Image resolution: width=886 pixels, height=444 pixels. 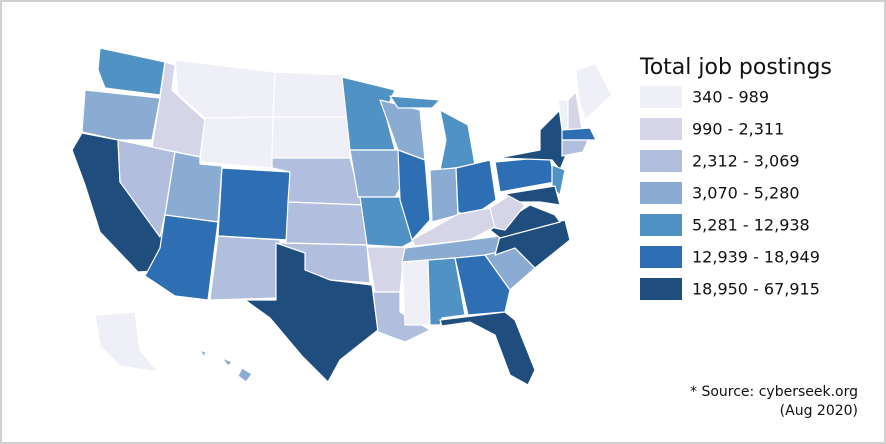 I want to click on legend-label: 12,939 - 18,949, so click(x=756, y=257).